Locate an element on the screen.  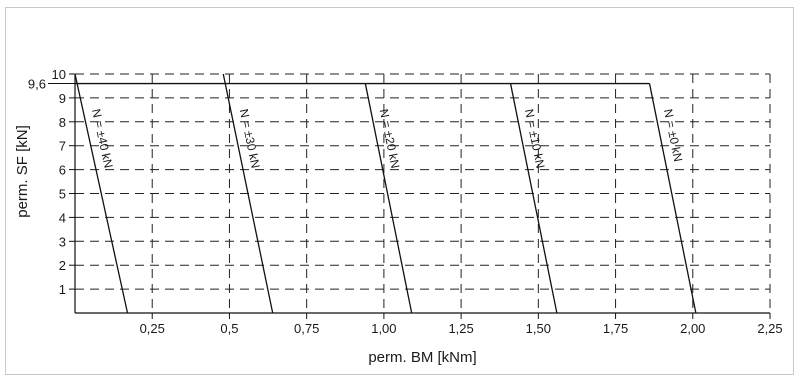
x-tick-label-5: 1,50 is located at coordinates (538, 328).